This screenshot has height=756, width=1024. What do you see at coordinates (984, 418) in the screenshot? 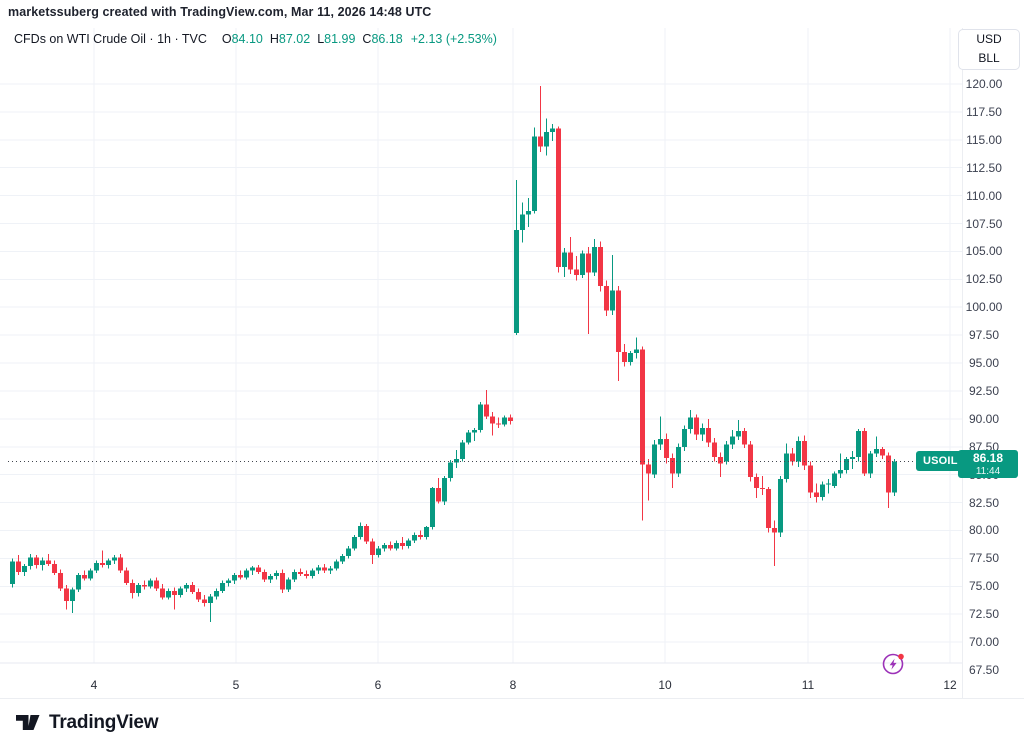
I see `price-tick-label: 90.00` at bounding box center [984, 418].